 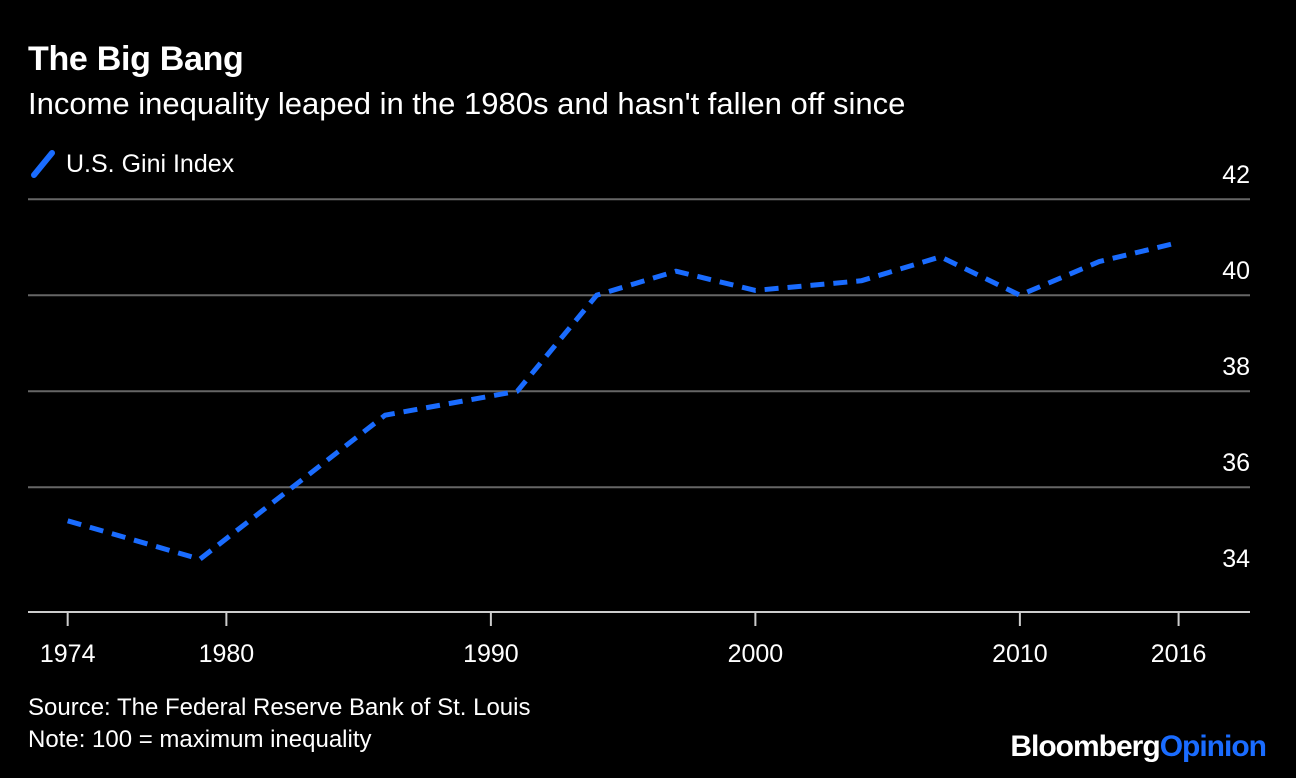 I want to click on y-tick-label-34: 34, so click(x=1236, y=559).